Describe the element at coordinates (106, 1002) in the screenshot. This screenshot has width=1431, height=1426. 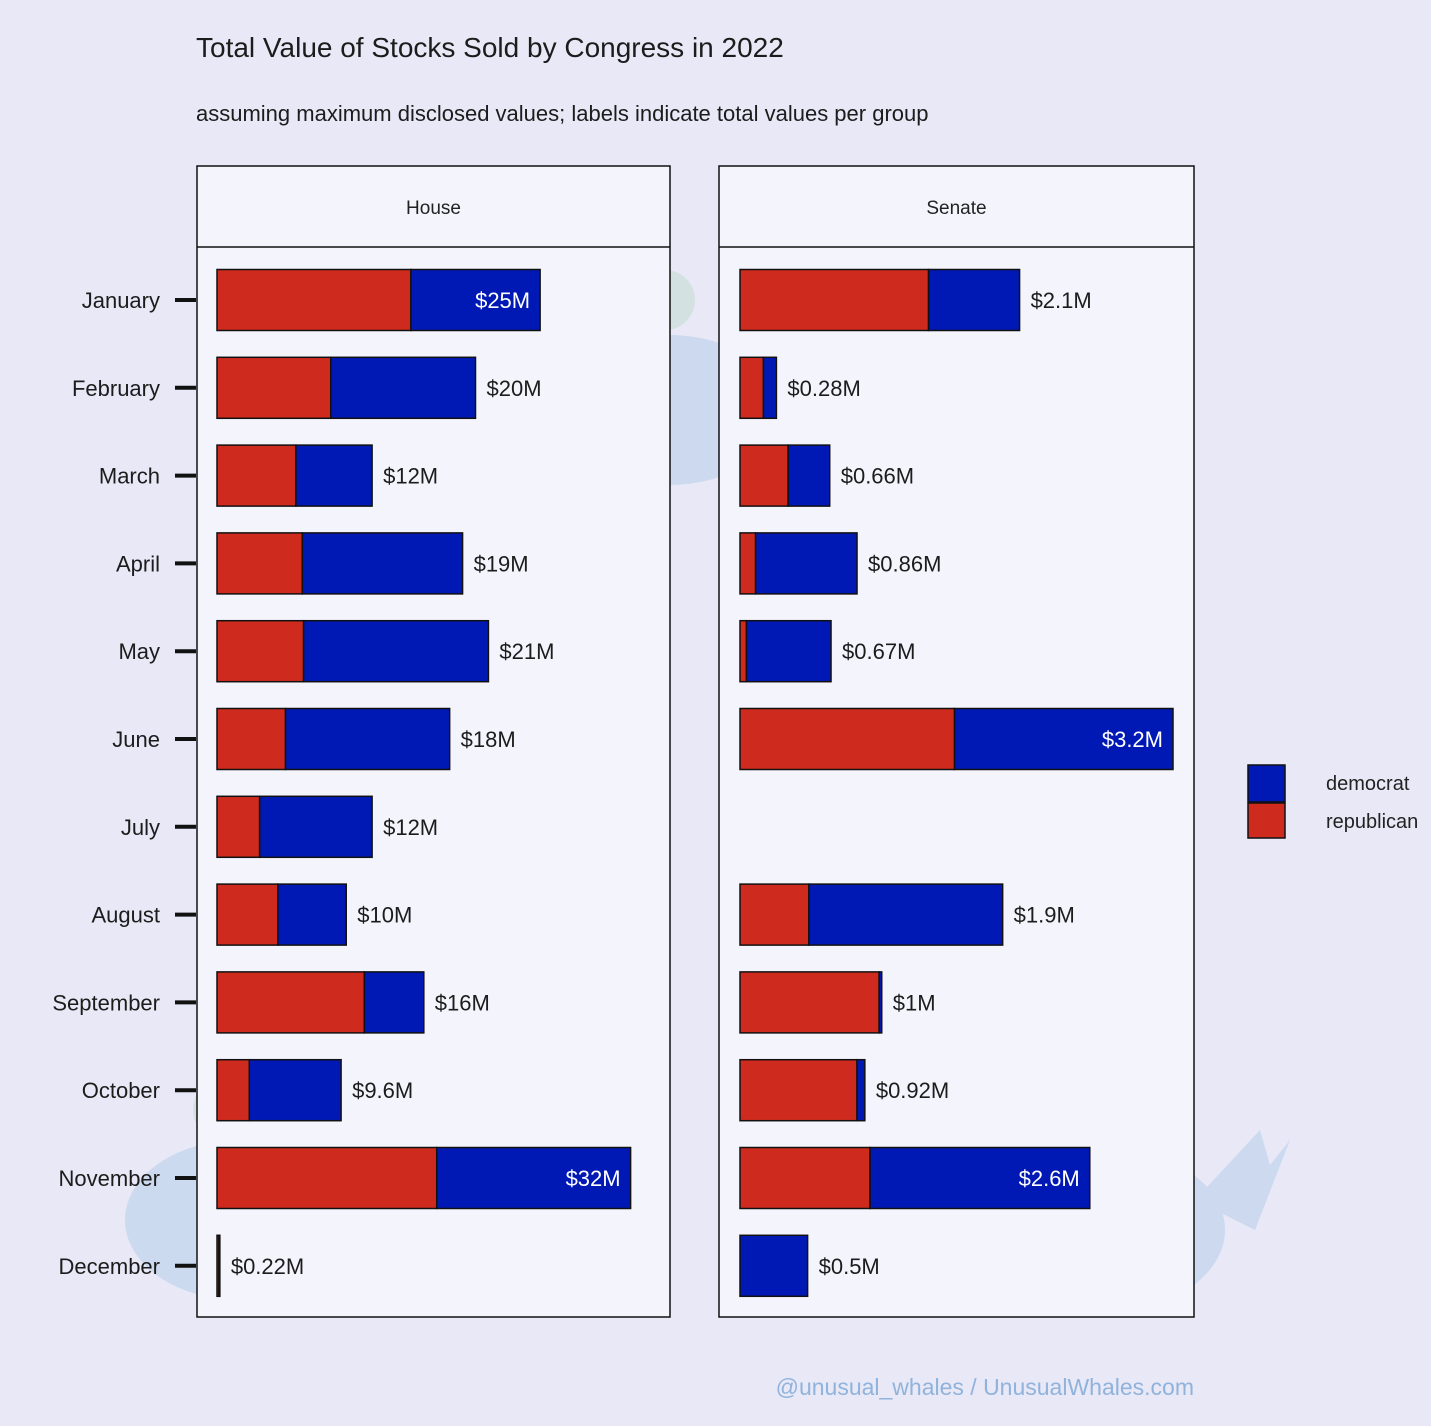
I see `y-tick-label-september: September` at that location.